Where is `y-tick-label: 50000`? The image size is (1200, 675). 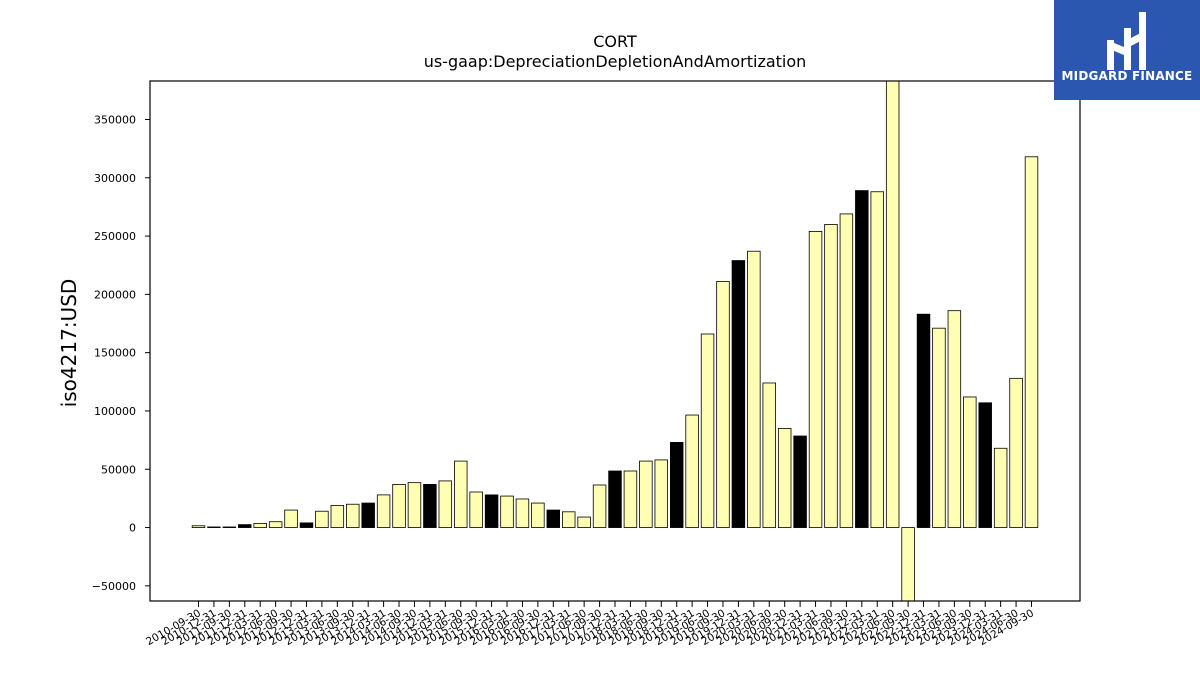
y-tick-label: 50000 is located at coordinates (118, 469).